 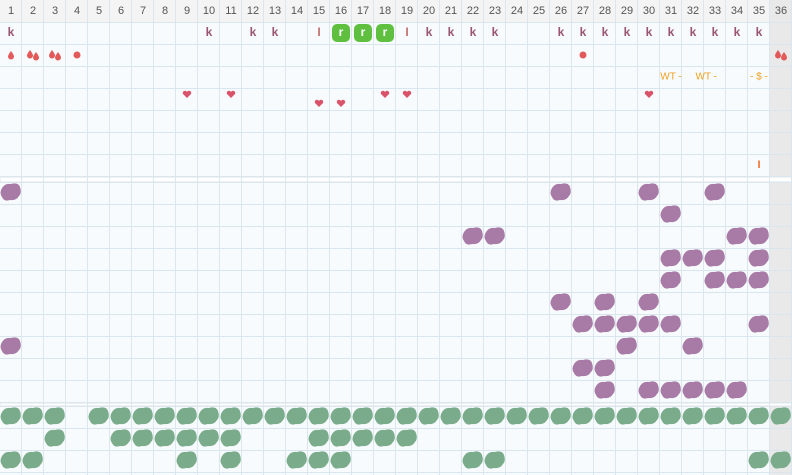 I want to click on green-mark, so click(x=341, y=33).